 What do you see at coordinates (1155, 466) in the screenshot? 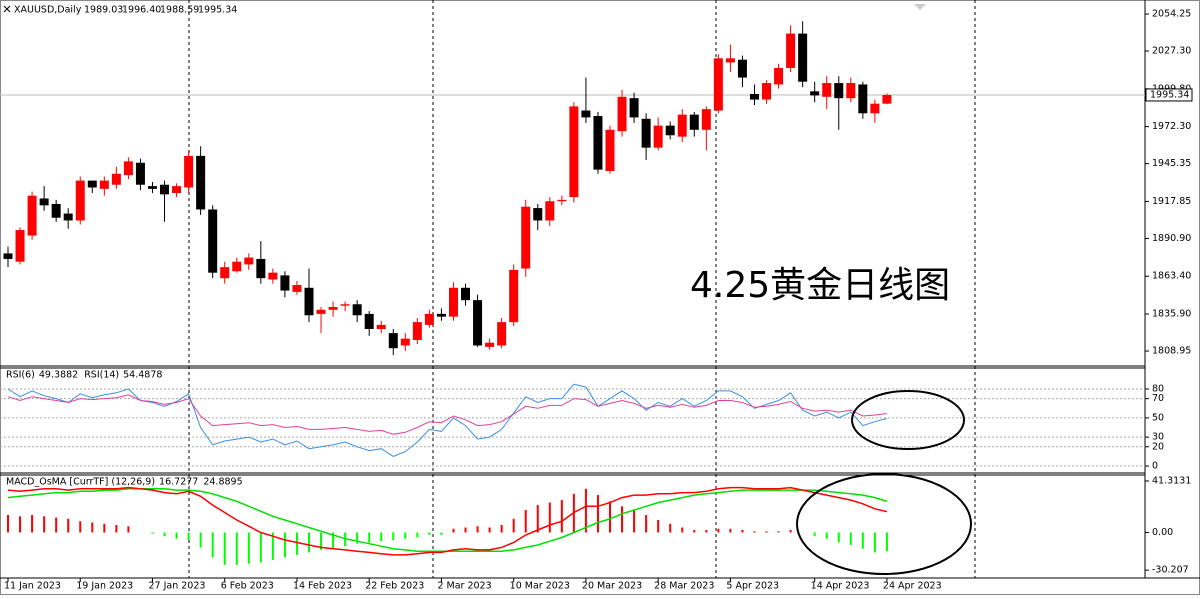
I see `y-tick-label: 0` at bounding box center [1155, 466].